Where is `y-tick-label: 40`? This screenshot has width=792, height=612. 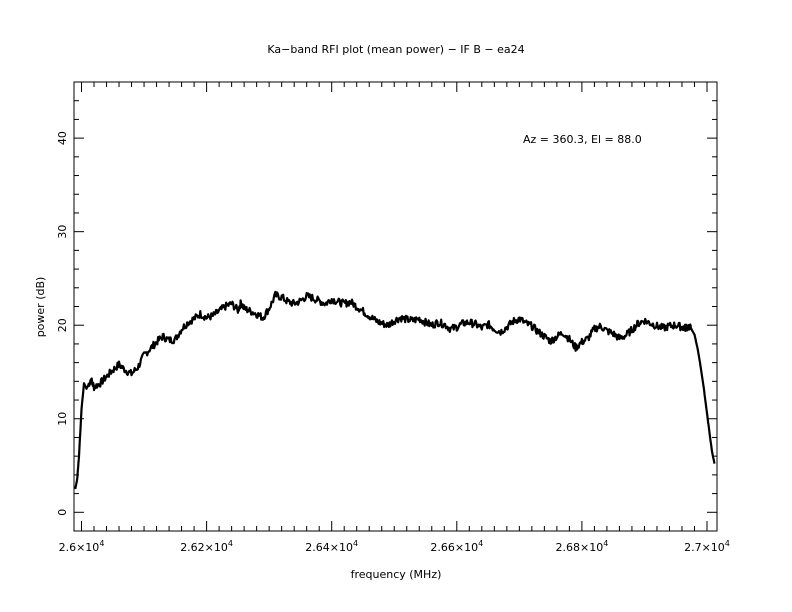
y-tick-label: 40 is located at coordinates (62, 138).